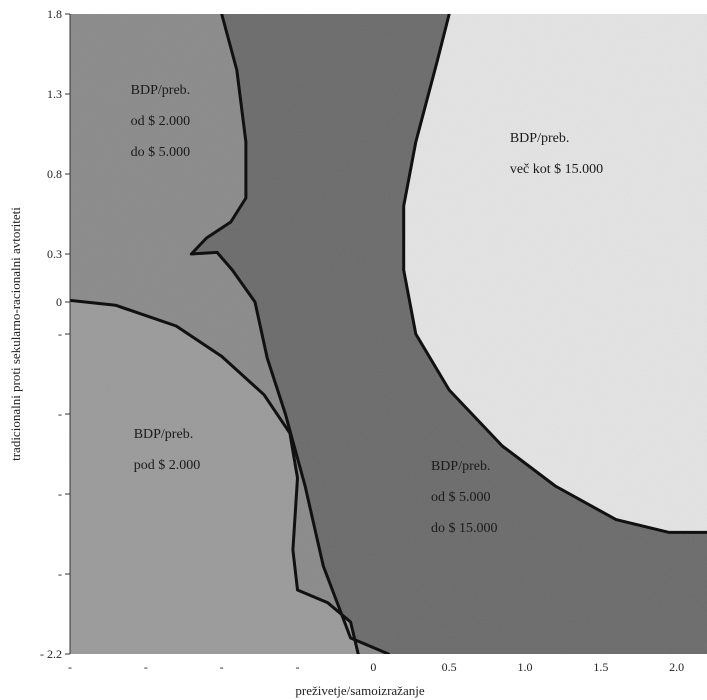 The width and height of the screenshot is (707, 700). I want to click on x-tick-label: 2.0, so click(676, 667).